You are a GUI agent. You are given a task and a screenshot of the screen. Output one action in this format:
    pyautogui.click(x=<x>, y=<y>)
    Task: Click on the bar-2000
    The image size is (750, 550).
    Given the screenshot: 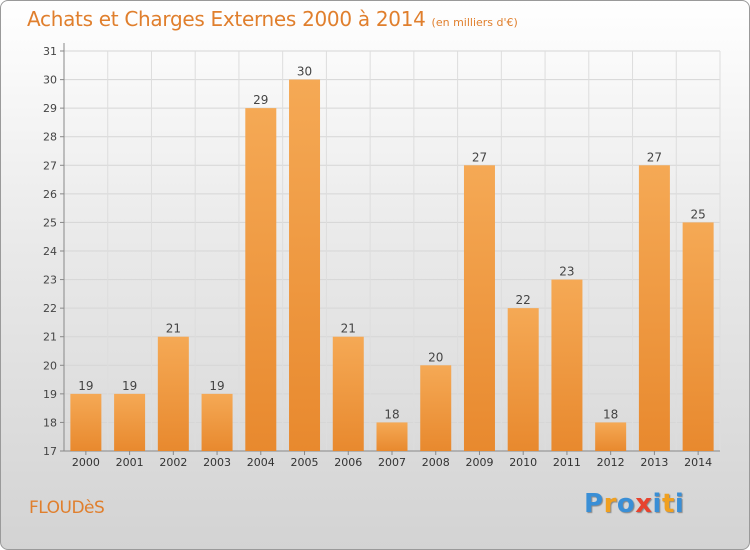 What is the action you would take?
    pyautogui.click(x=86, y=422)
    